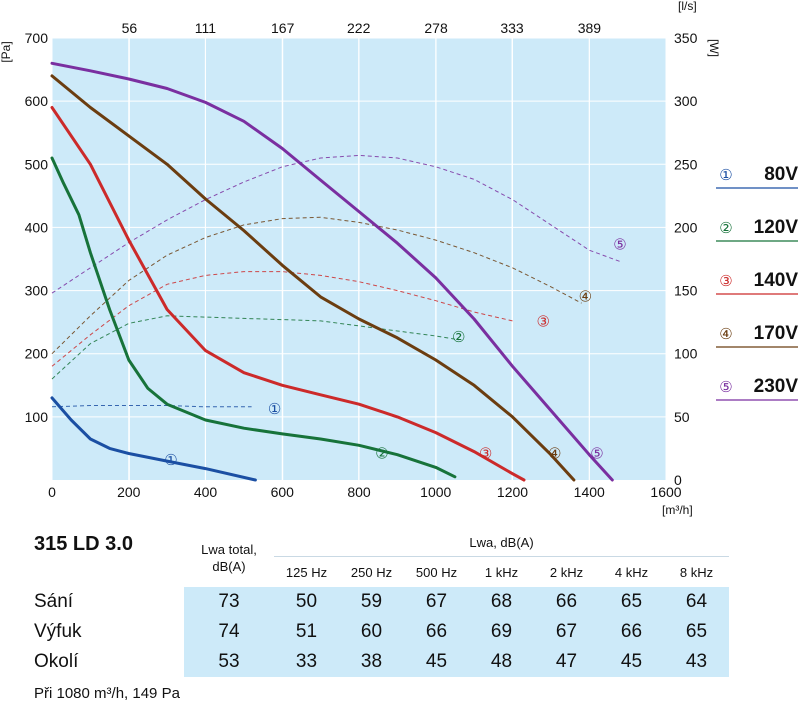 This screenshot has height=711, width=800. Describe the element at coordinates (512, 492) in the screenshot. I see `x-tick-label: 1200` at that location.